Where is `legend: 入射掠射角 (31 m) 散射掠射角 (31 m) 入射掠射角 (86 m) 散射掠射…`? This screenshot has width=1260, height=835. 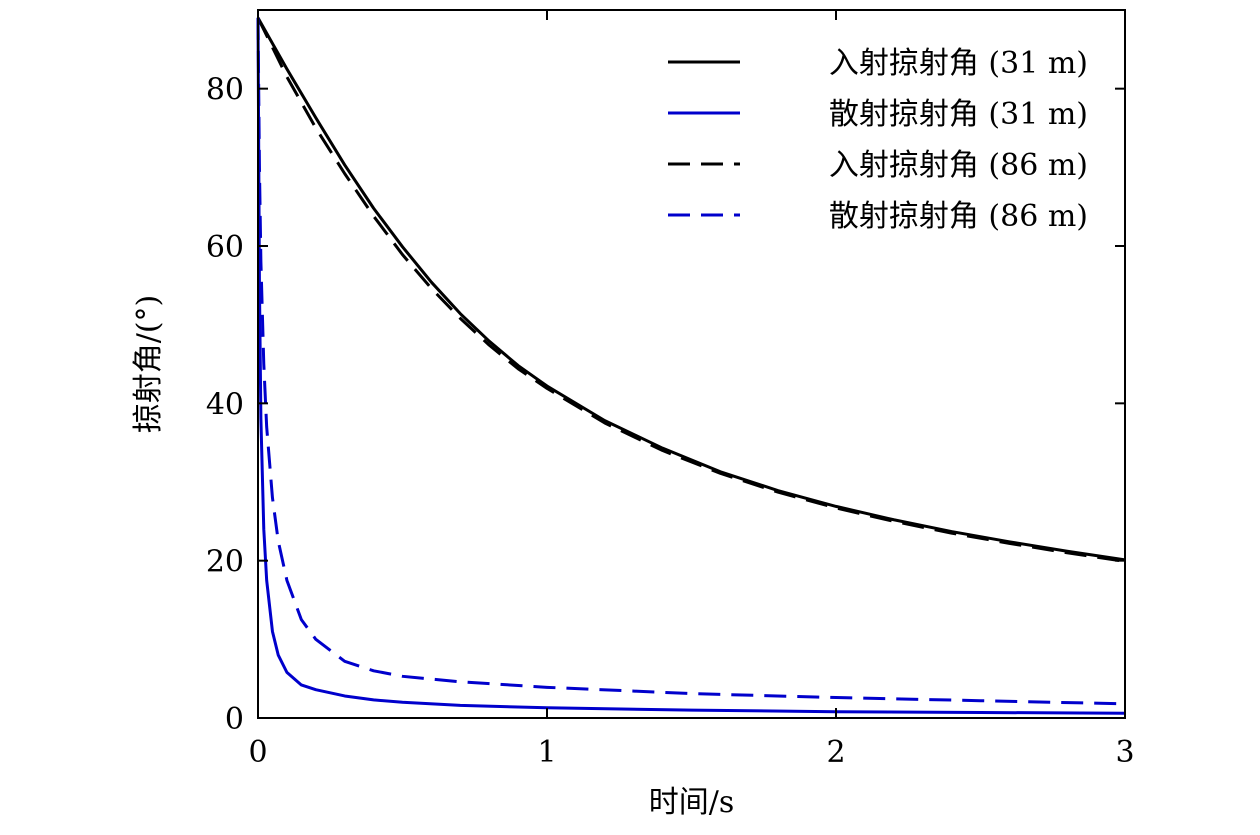 legend: 入射掠射角 (31 m) 散射掠射角 (31 m) 入射掠射角 (86 m) 散射掠射… is located at coordinates (878, 140).